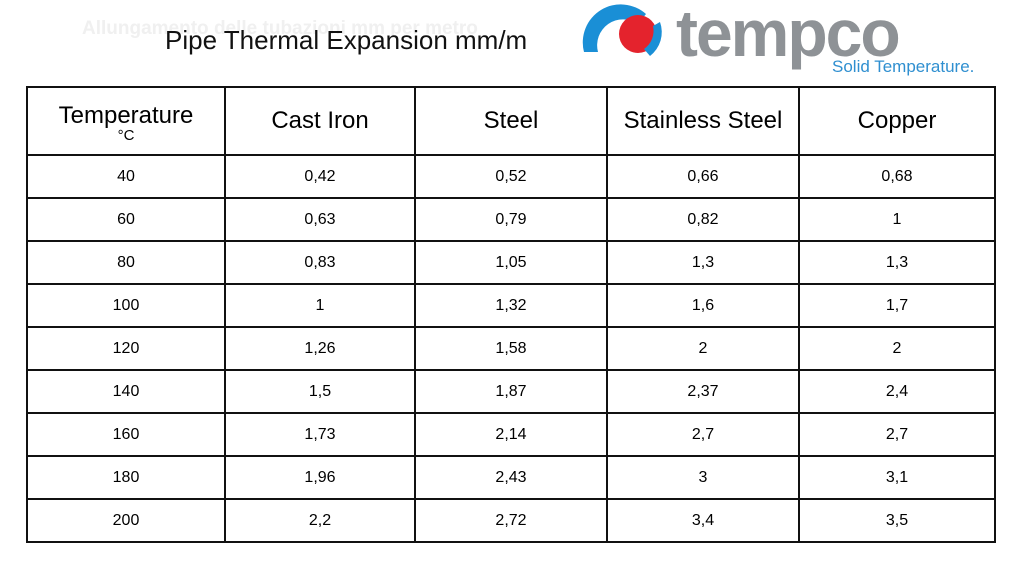 Image resolution: width=1024 pixels, height=573 pixels. Describe the element at coordinates (320, 391) in the screenshot. I see `cell-cast-iron: 1,5` at that location.